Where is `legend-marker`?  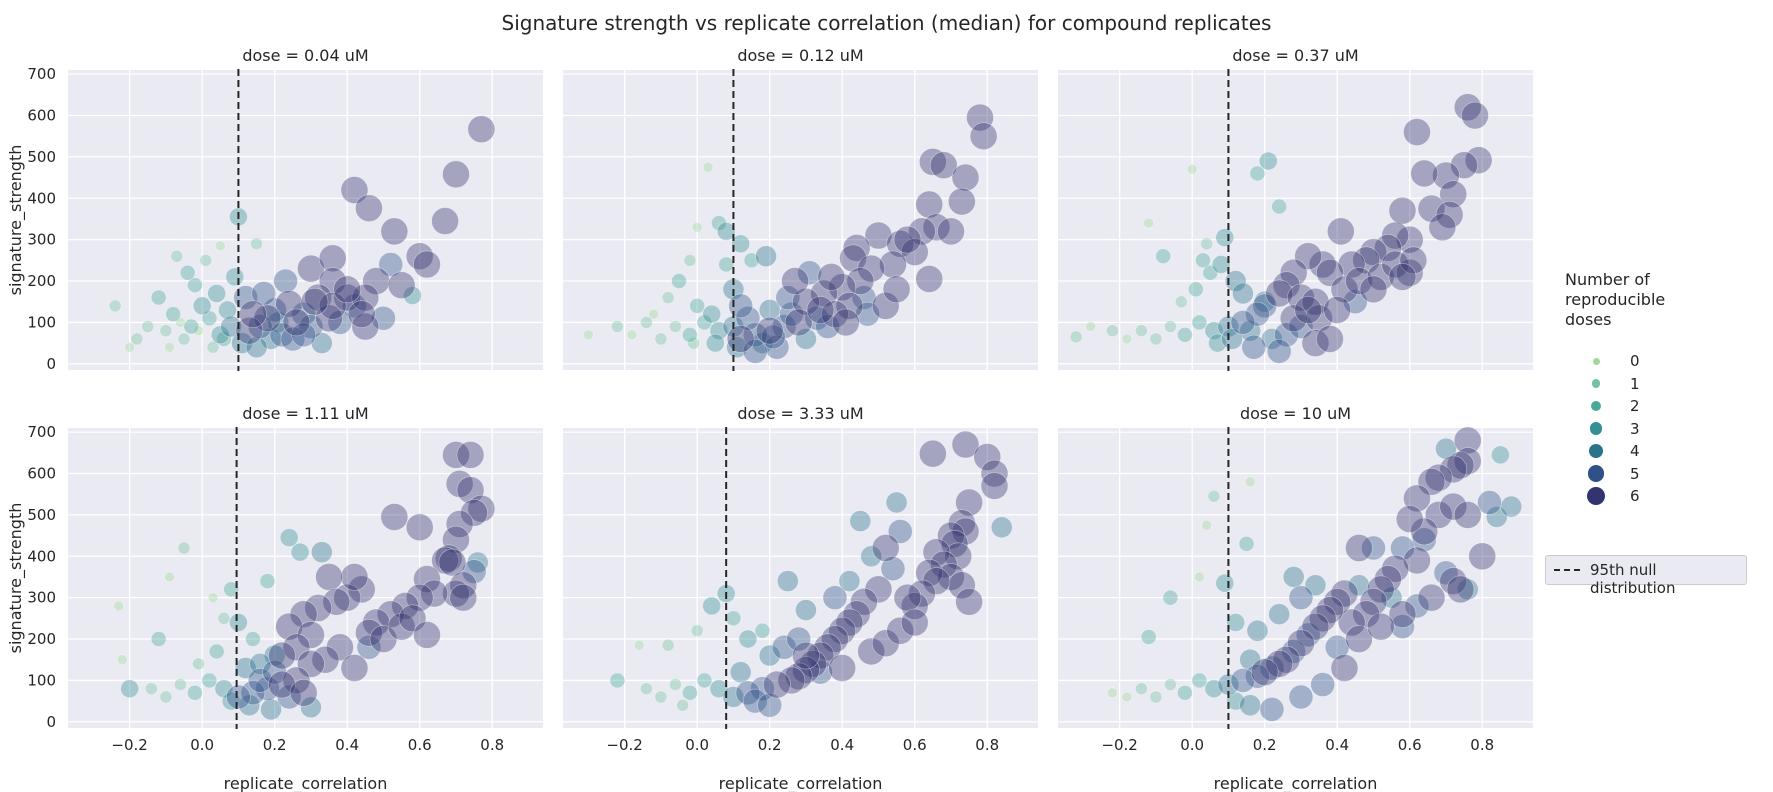 legend-marker is located at coordinates (1596, 428).